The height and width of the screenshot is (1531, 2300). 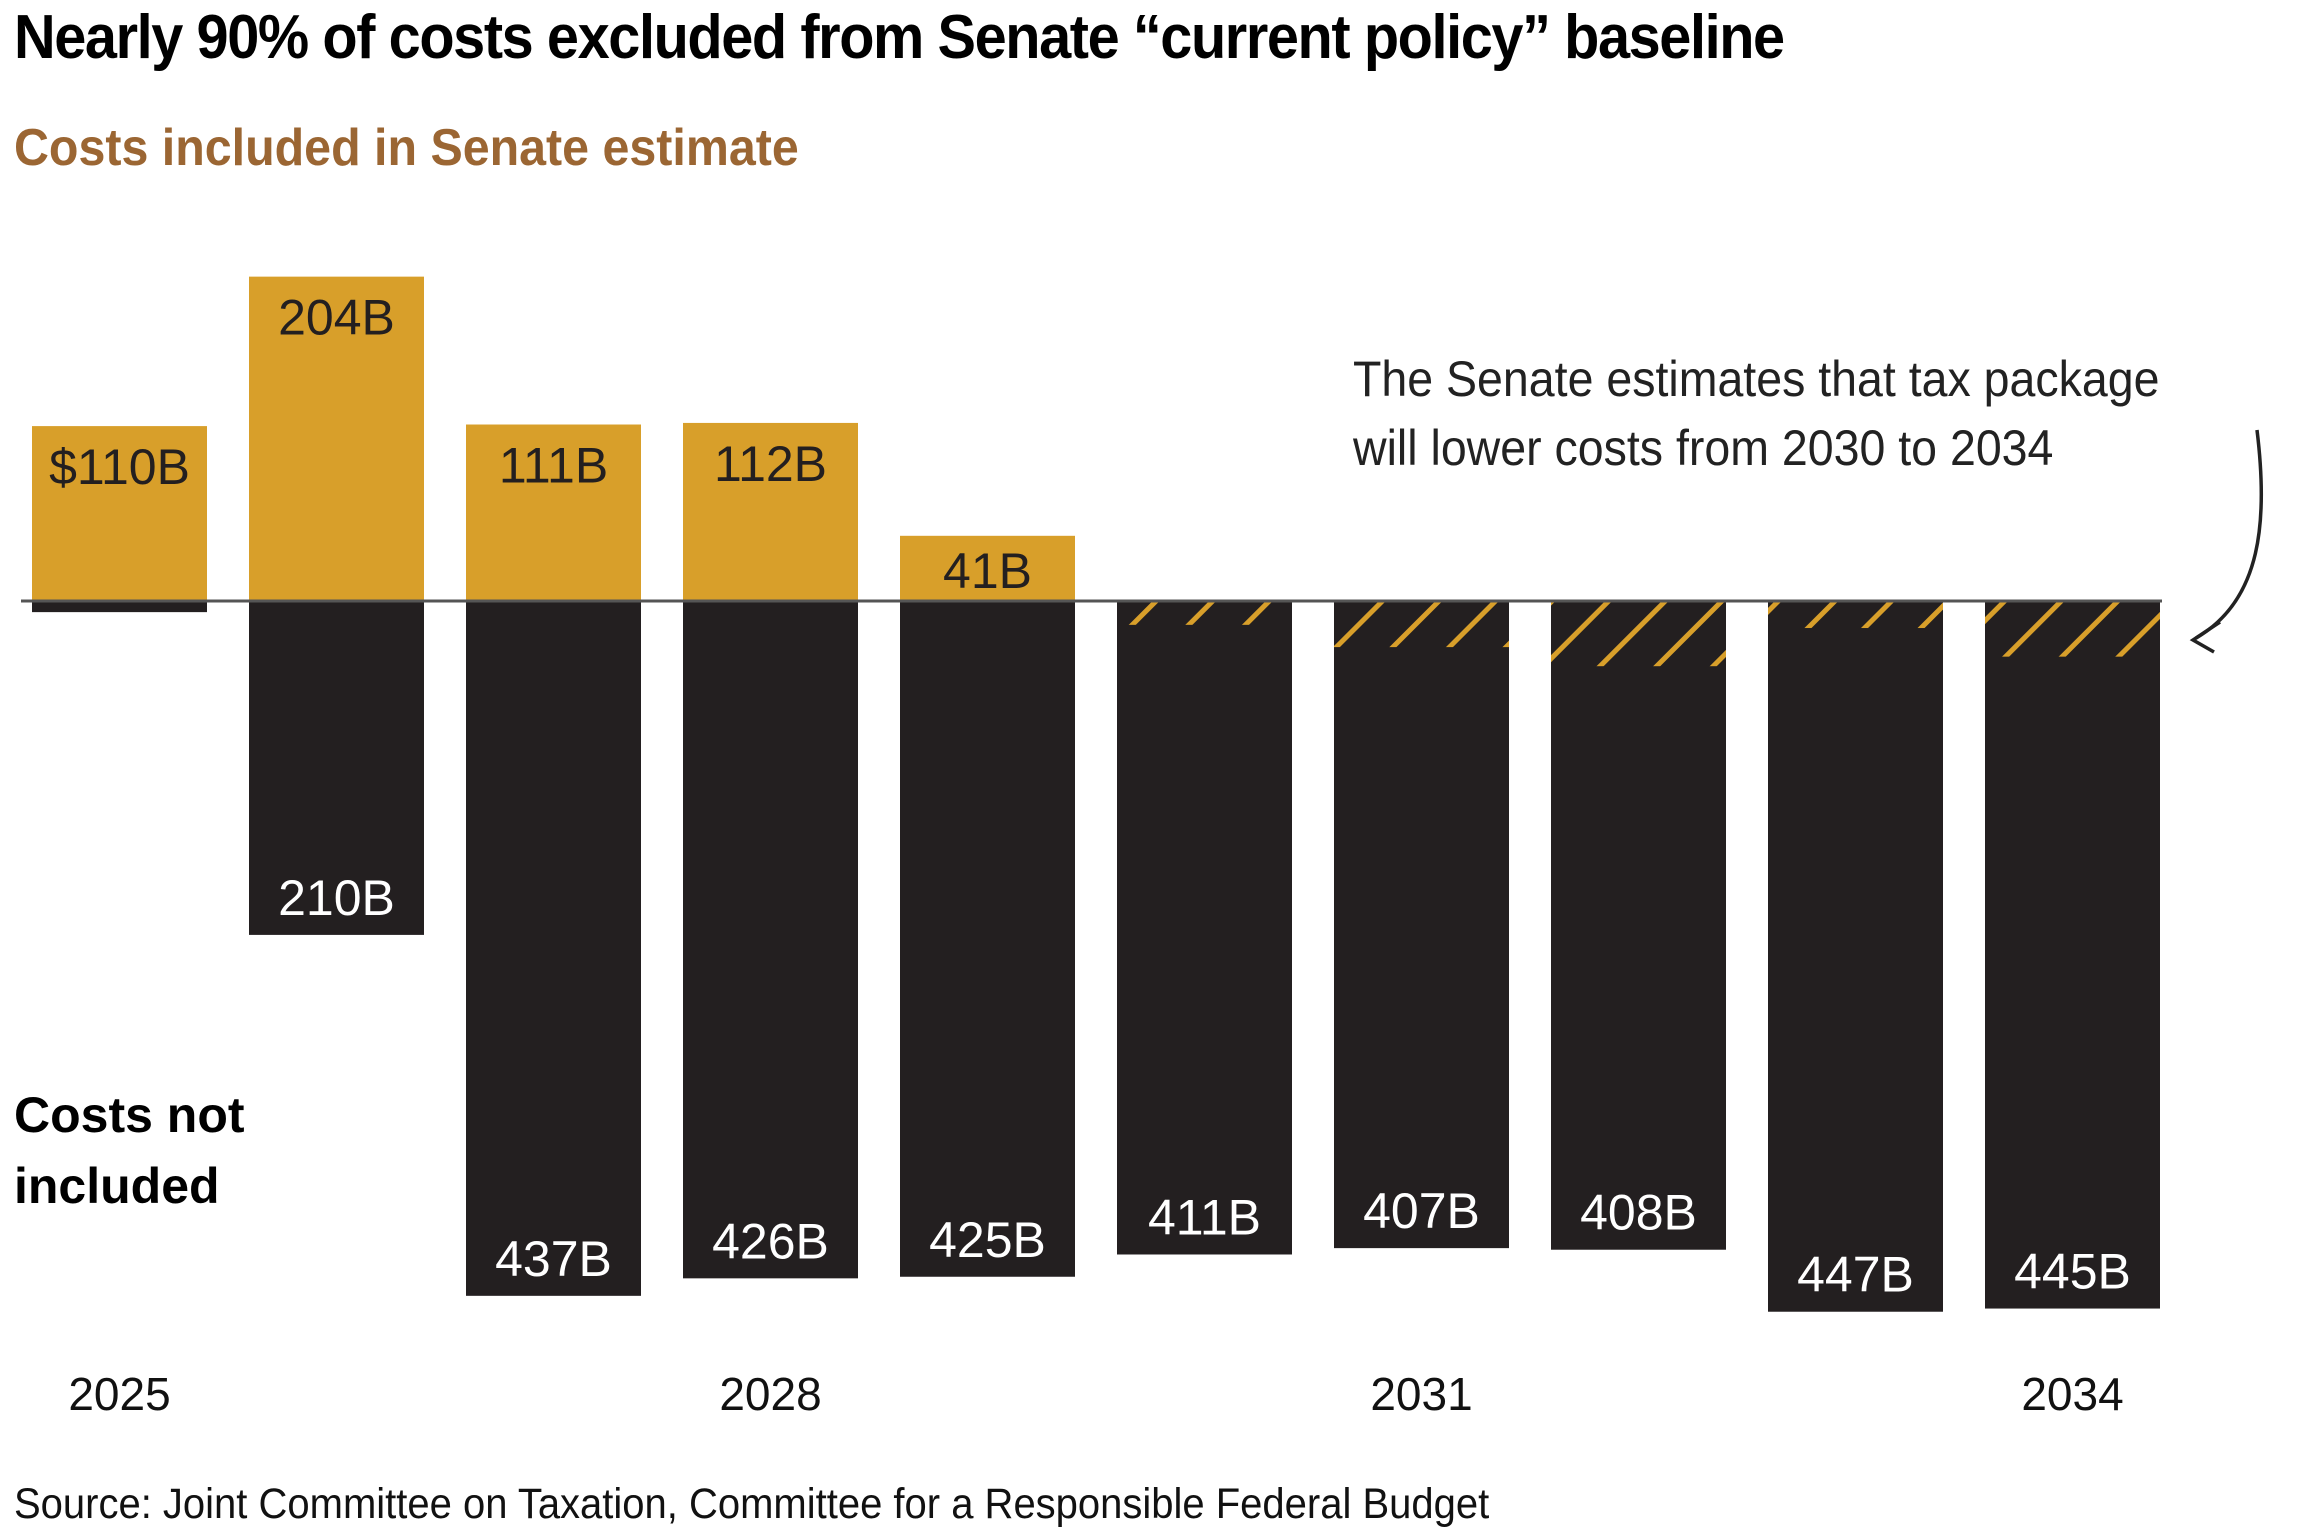 I want to click on not-included-bar-2027, so click(x=553, y=948).